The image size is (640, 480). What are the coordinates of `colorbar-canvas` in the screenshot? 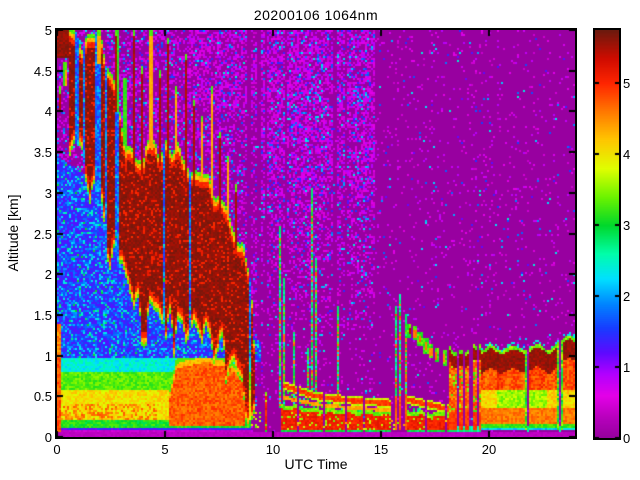 It's located at (607, 234).